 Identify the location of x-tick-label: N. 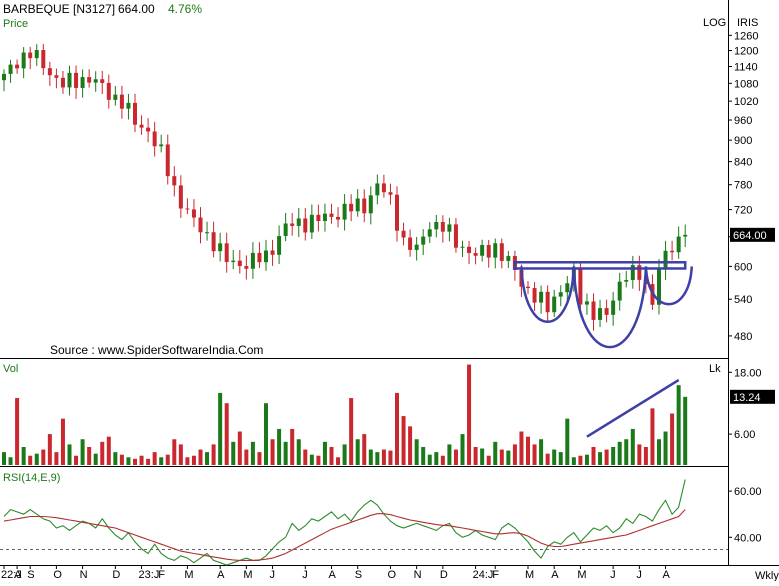
(84, 575).